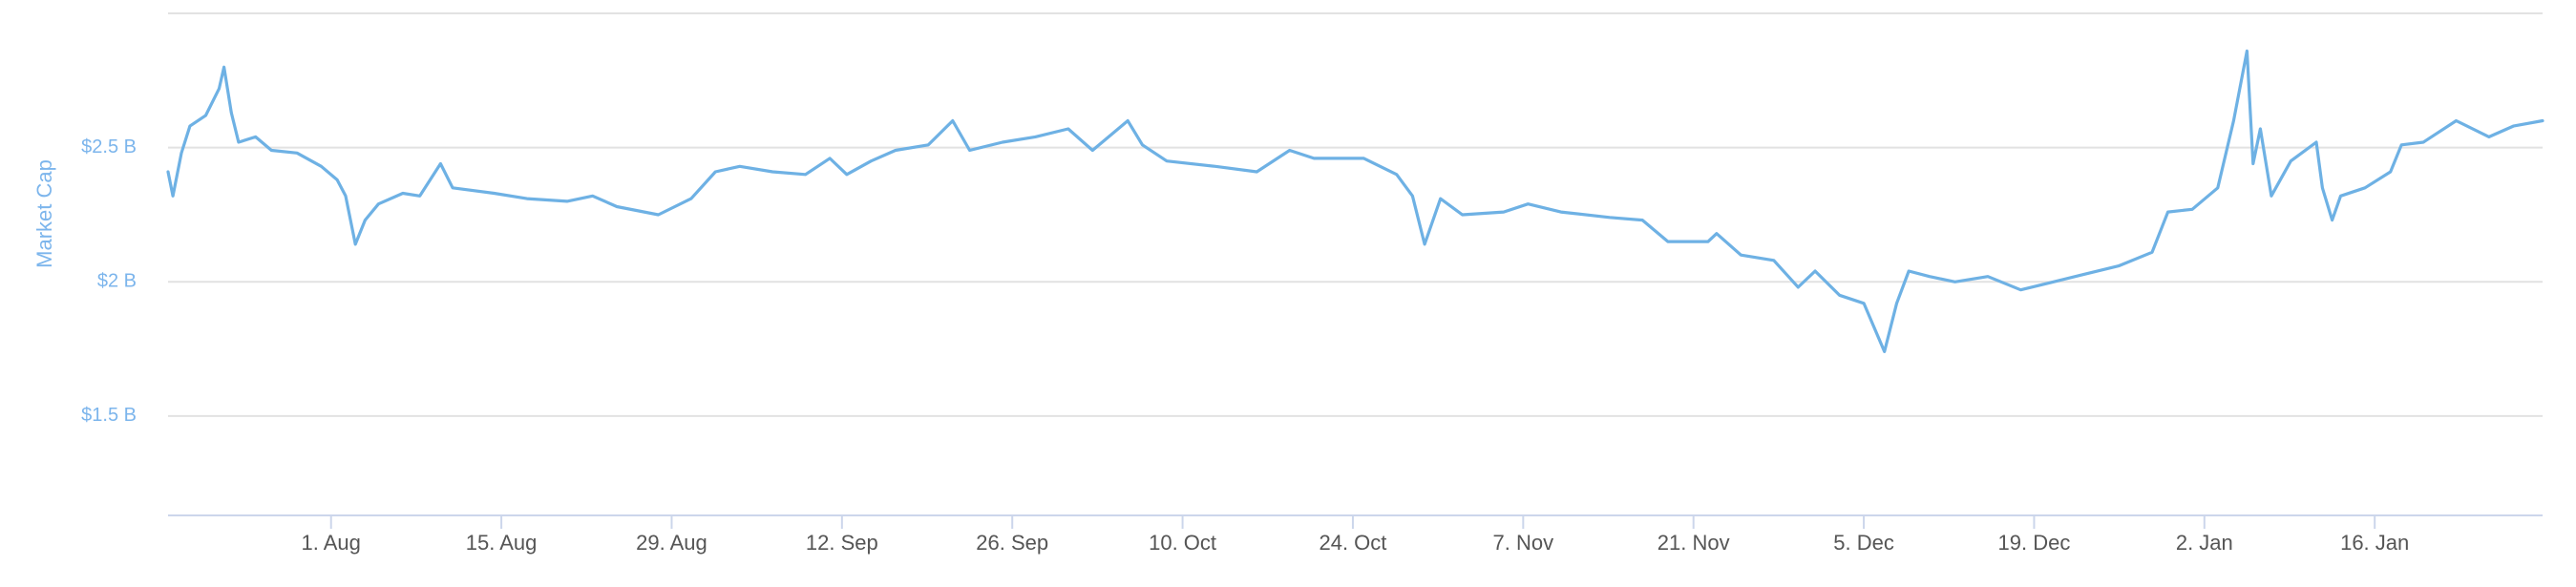  Describe the element at coordinates (842, 543) in the screenshot. I see `x-tick-label: 12. Sep` at that location.